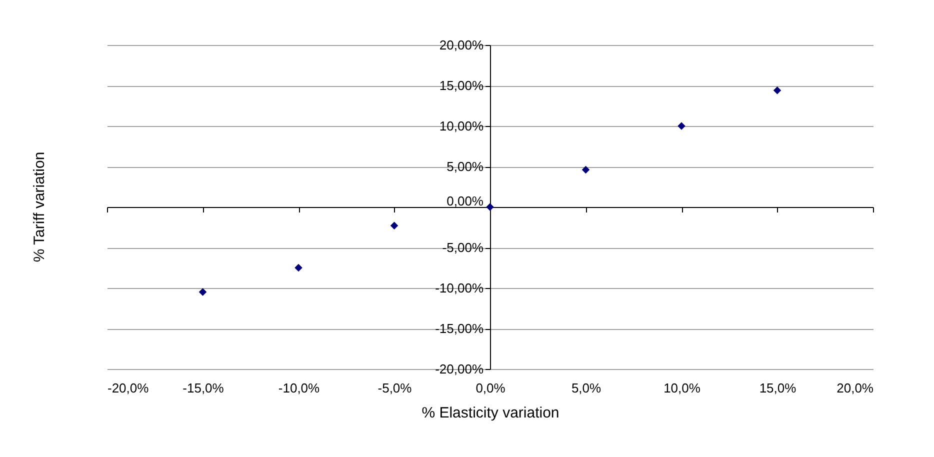 The height and width of the screenshot is (457, 934). Describe the element at coordinates (465, 201) in the screenshot. I see `y-tick-label: 0,00%` at that location.